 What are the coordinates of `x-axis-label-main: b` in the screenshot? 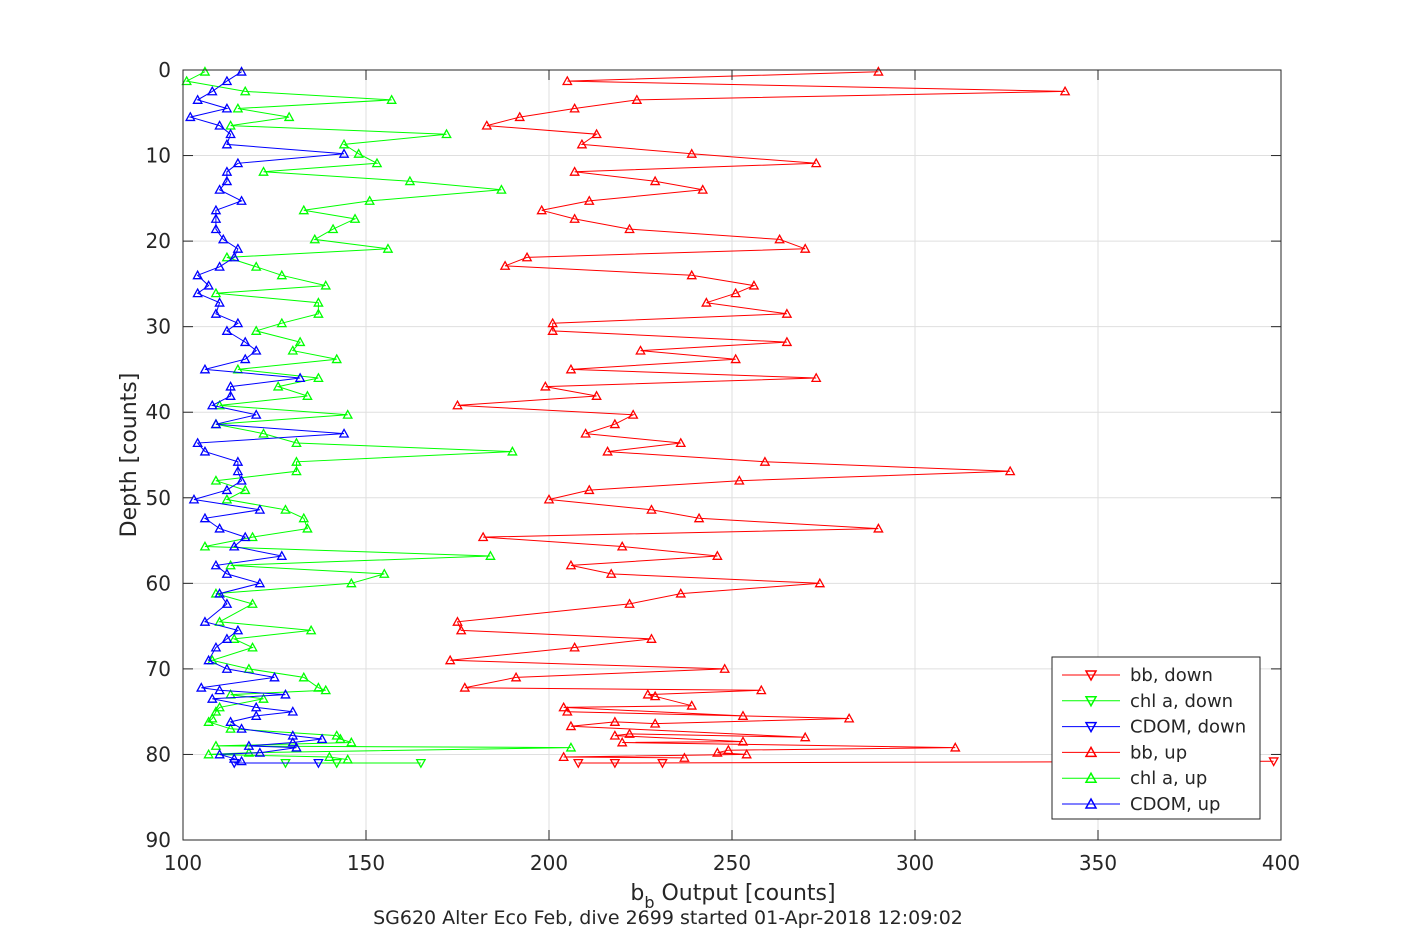 It's located at (637, 893).